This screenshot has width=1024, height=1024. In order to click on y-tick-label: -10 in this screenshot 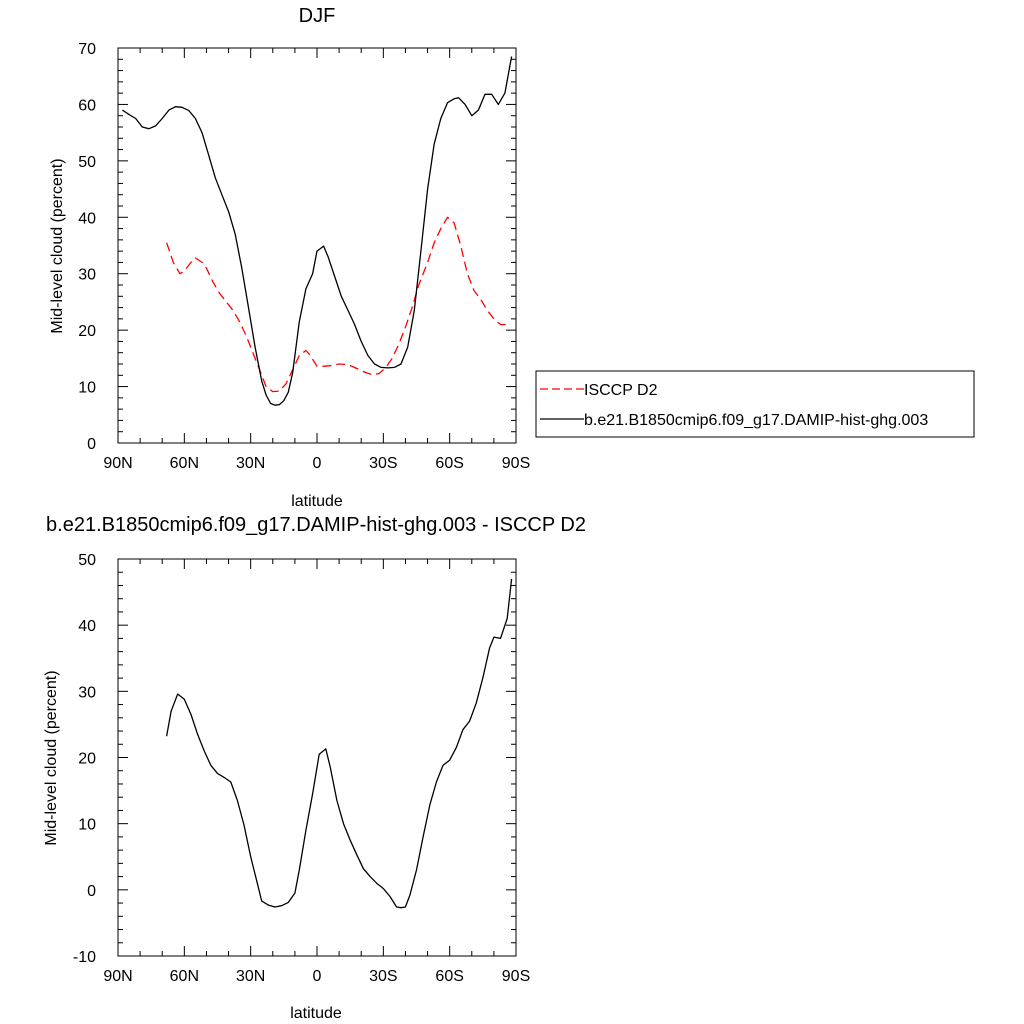, I will do `click(84, 957)`.